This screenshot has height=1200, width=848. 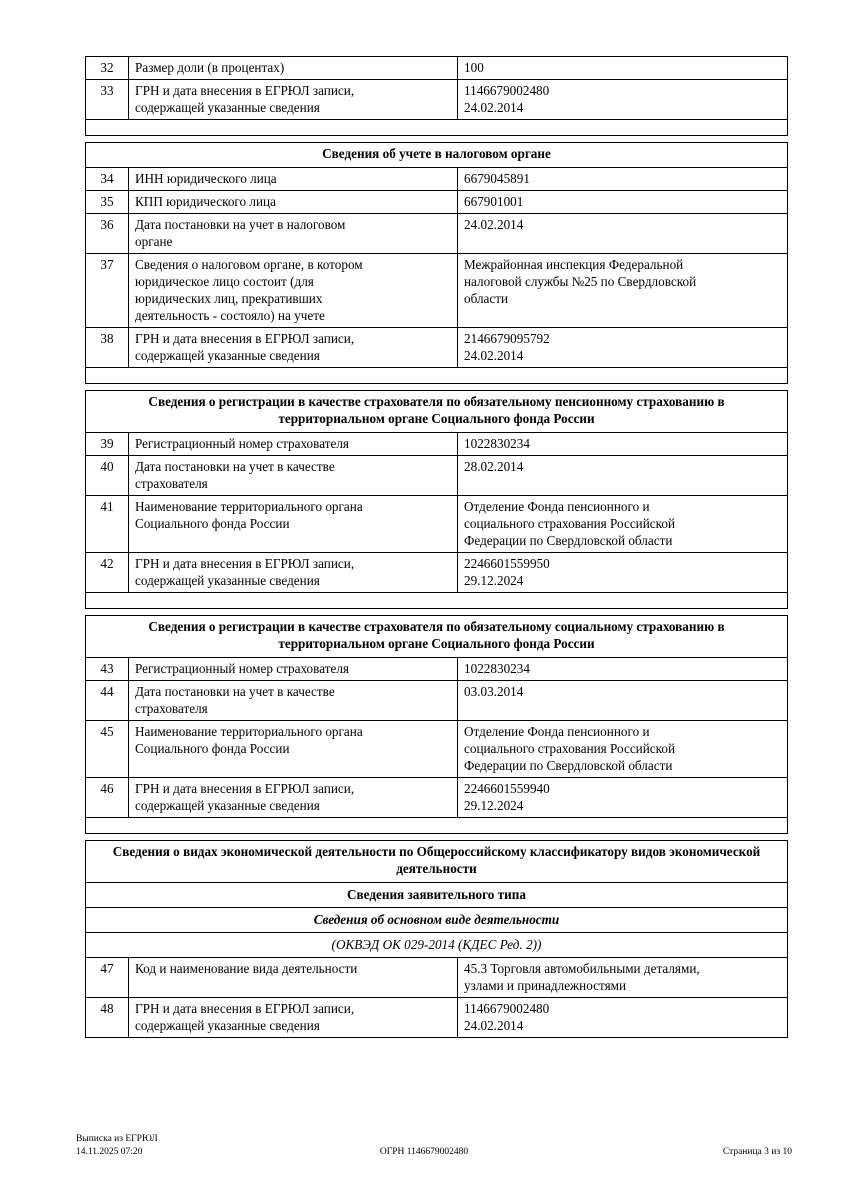 What do you see at coordinates (117, 1145) in the screenshot?
I see `footer-document-info: Выписка из ЕГРЮЛ 14.11.2025 07:20` at bounding box center [117, 1145].